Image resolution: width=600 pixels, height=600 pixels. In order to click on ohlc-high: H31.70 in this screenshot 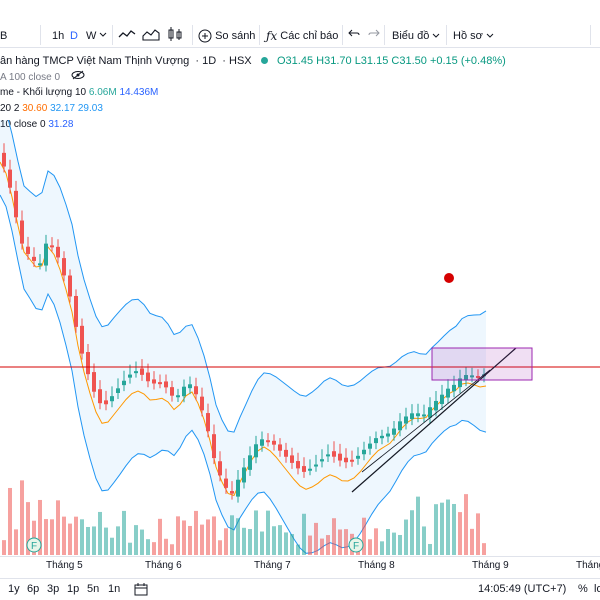, I will do `click(334, 61)`.